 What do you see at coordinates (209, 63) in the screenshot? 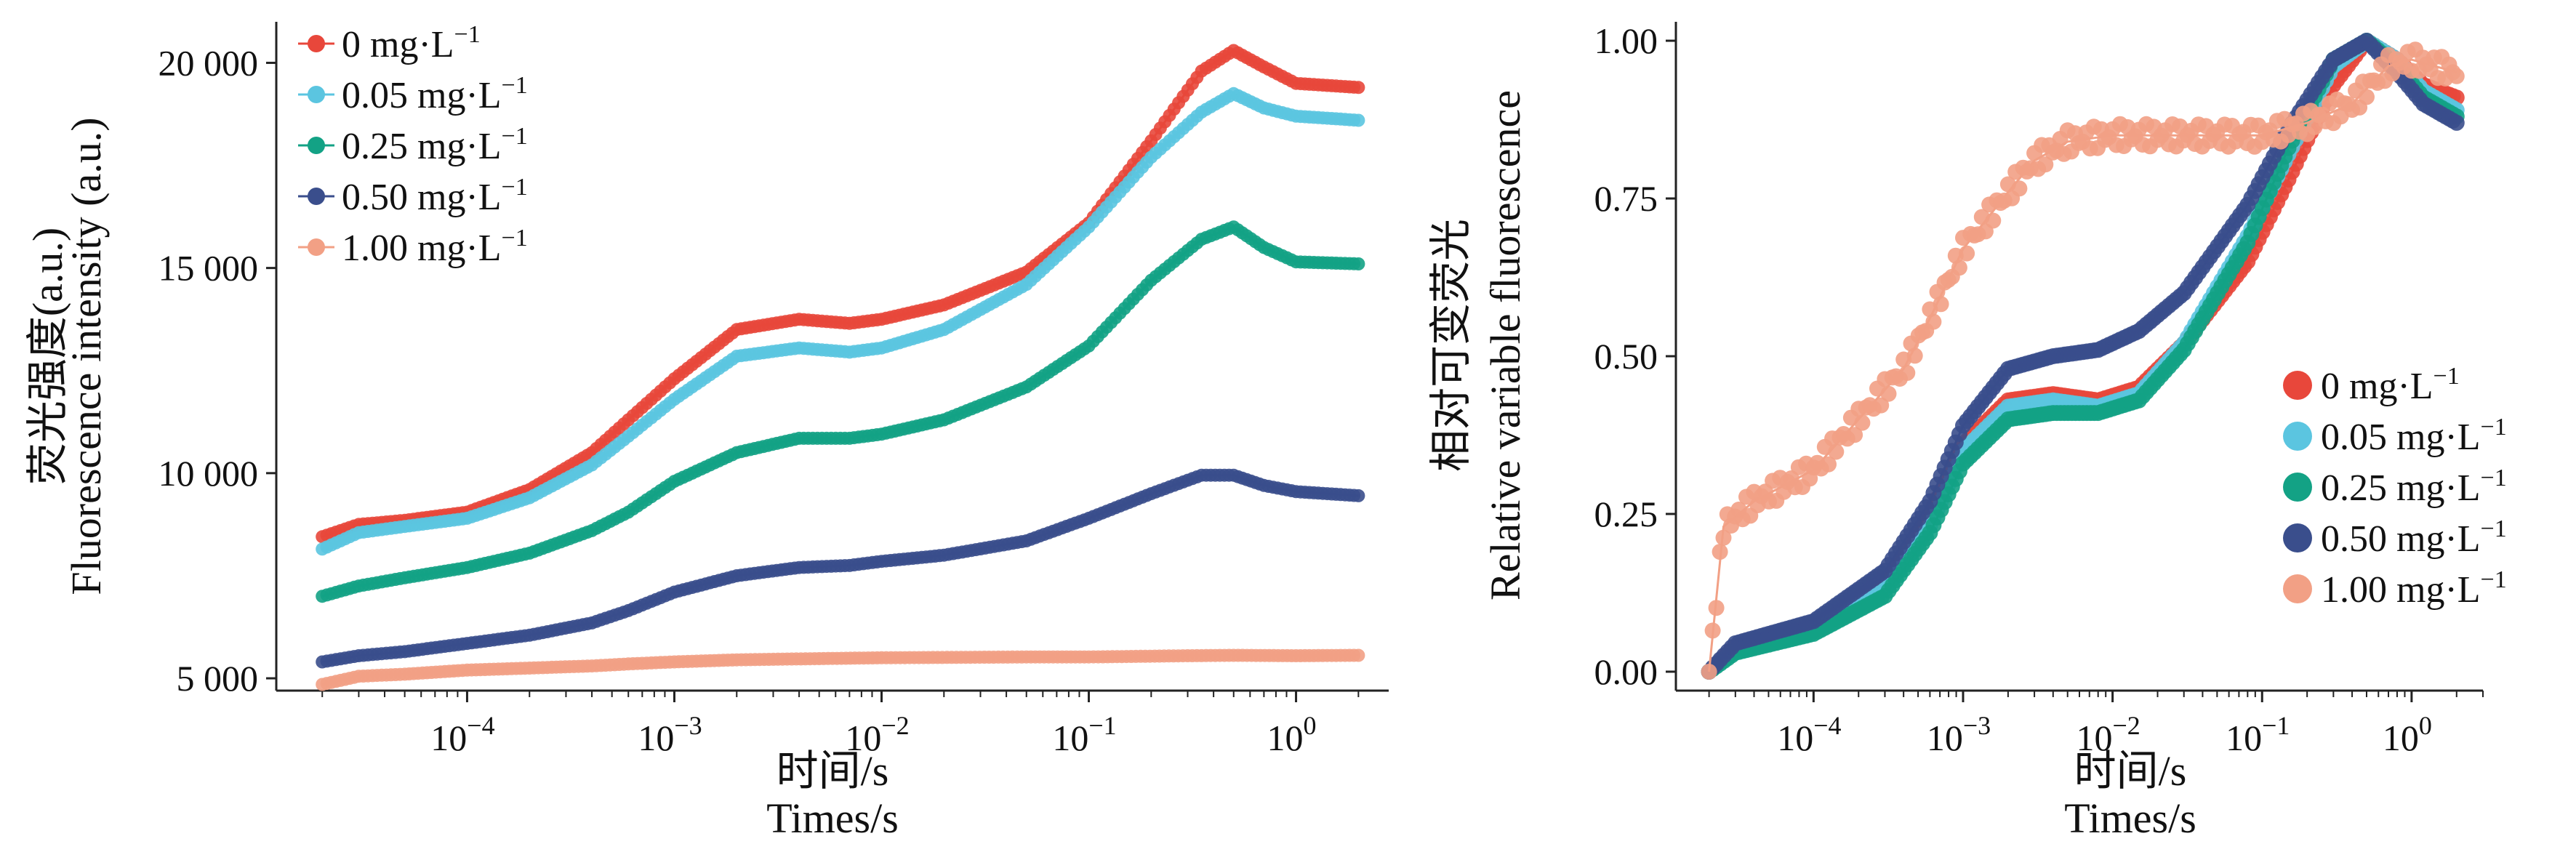
I see `y-tick-label: 20 000` at bounding box center [209, 63].